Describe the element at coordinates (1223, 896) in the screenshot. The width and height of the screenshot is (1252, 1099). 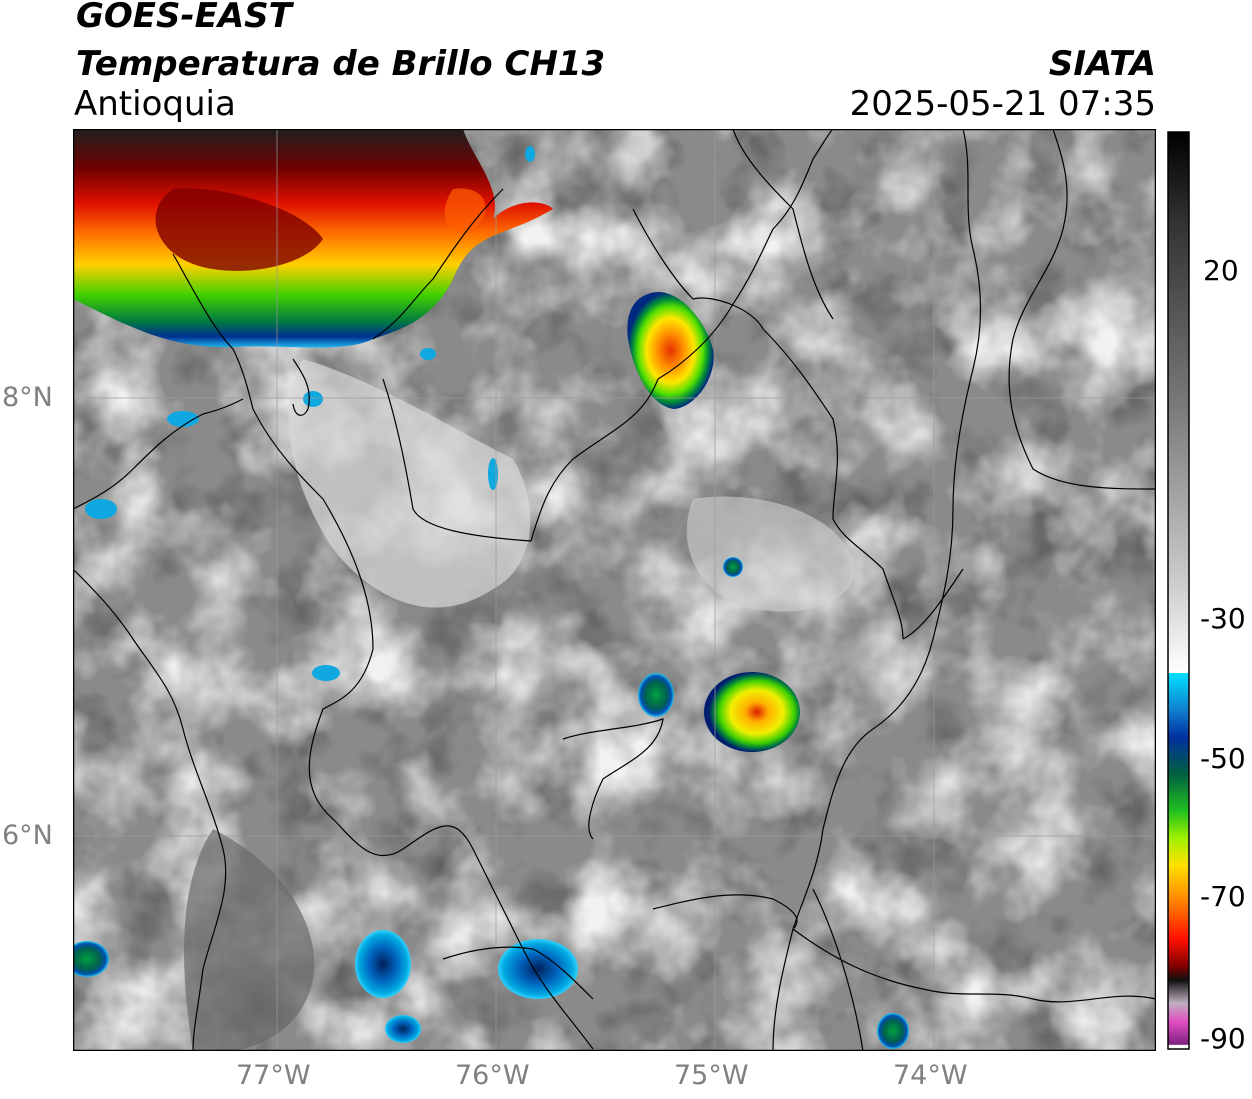
I see `colorbar-tick-minus70: -70` at that location.